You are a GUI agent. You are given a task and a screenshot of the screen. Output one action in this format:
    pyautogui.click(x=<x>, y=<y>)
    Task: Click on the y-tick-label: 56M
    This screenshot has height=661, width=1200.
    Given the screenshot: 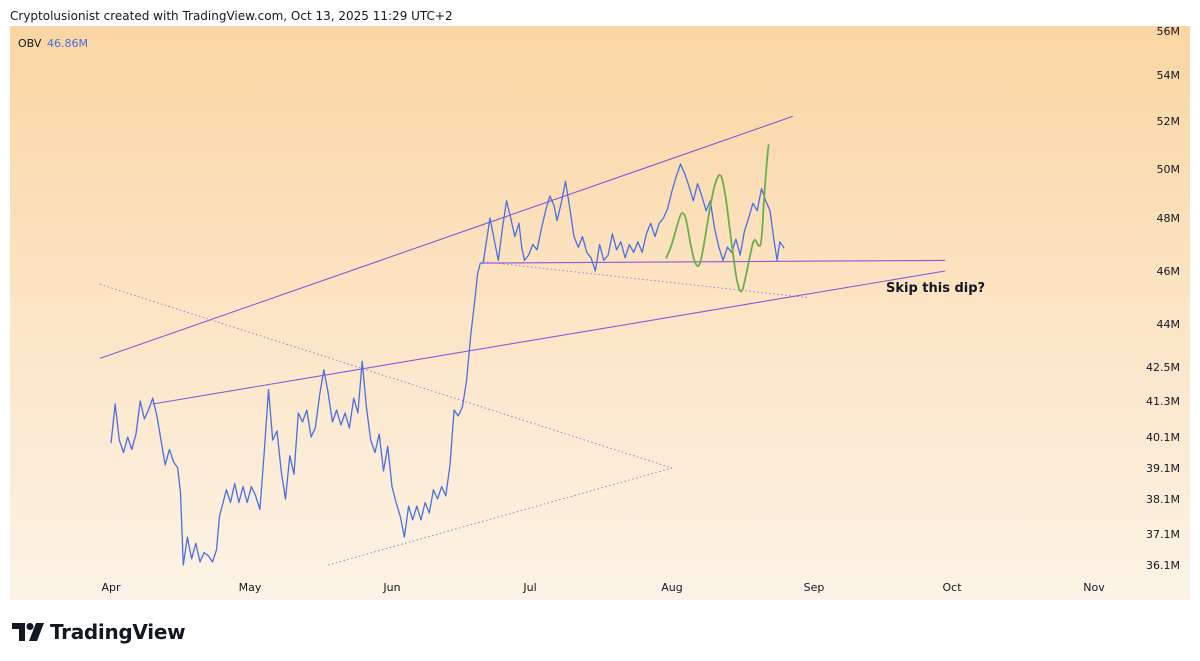 What is the action you would take?
    pyautogui.click(x=1169, y=32)
    